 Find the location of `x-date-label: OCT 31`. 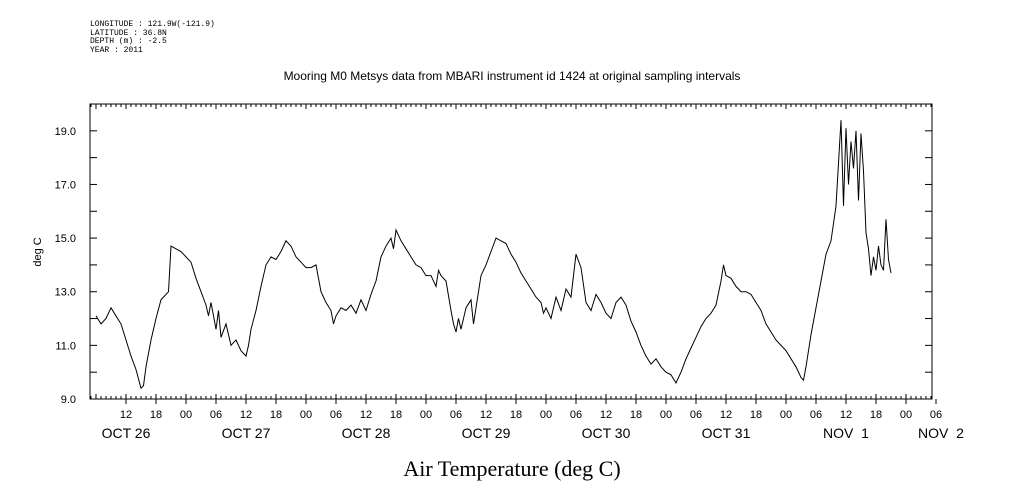

x-date-label: OCT 31 is located at coordinates (726, 433).